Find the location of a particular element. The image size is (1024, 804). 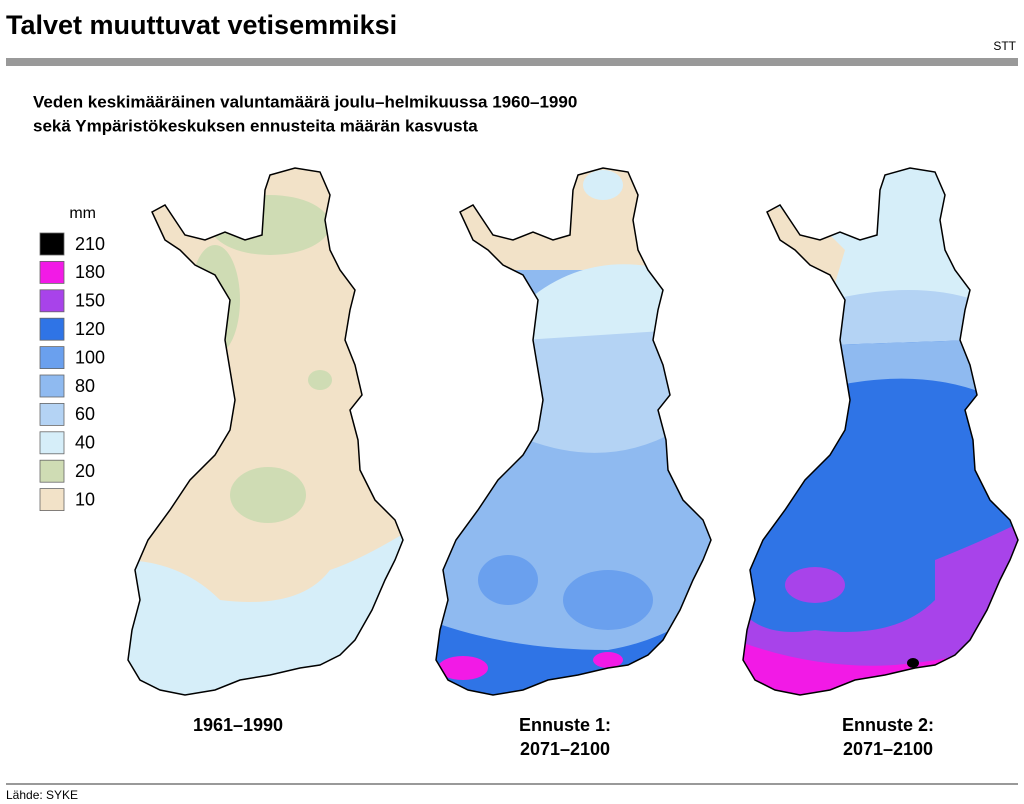

legend-label: 210 is located at coordinates (90, 244).